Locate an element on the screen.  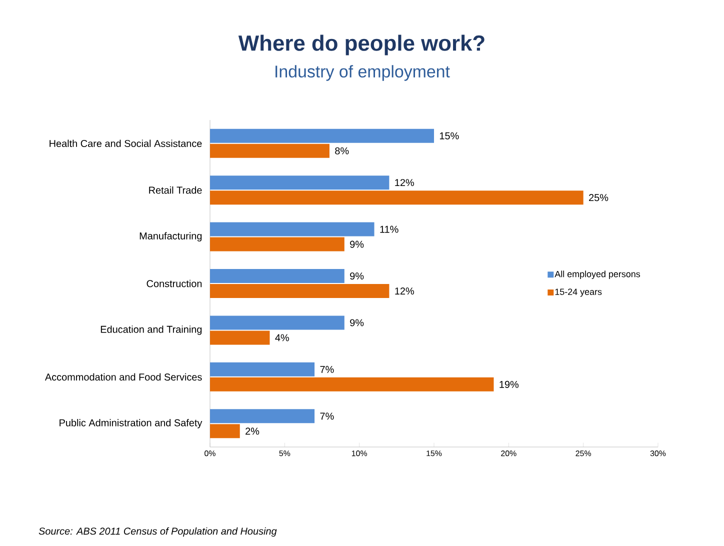
y-tick-label: Education and Training is located at coordinates (151, 330).